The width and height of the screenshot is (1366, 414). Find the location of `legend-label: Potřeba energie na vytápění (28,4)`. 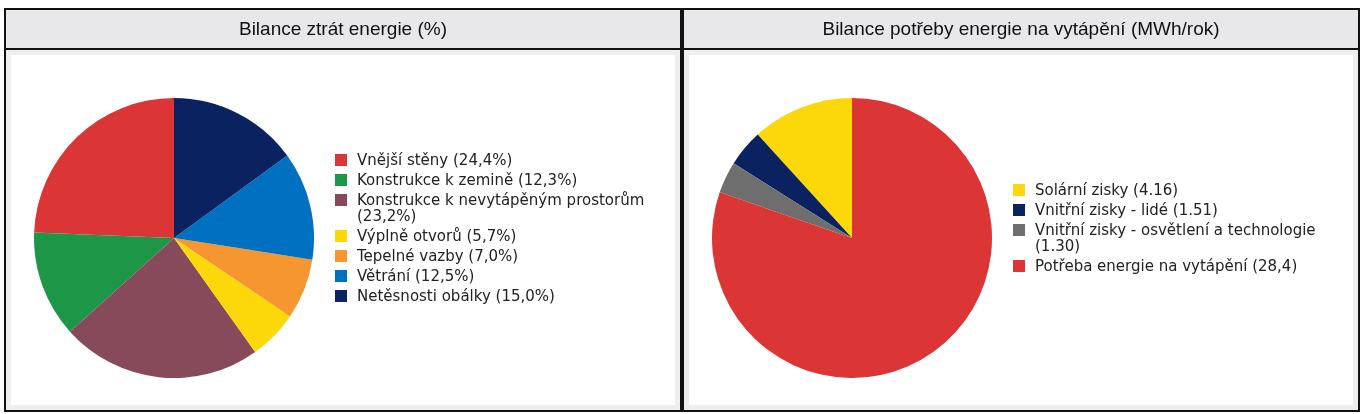

legend-label: Potřeba energie na vytápění (28,4) is located at coordinates (1166, 266).